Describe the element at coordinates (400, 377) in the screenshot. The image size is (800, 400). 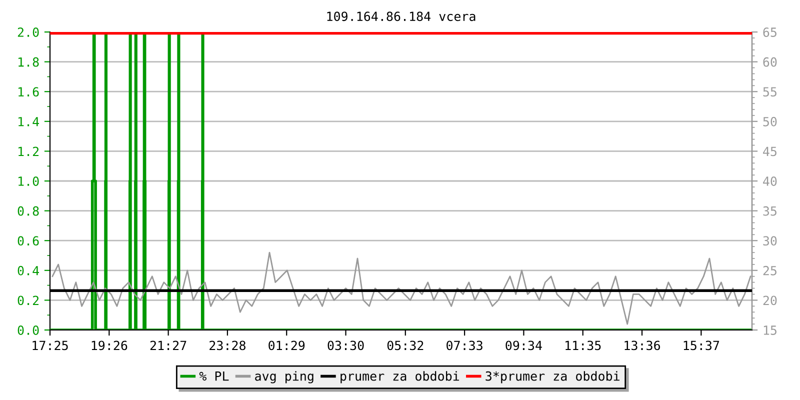
I see `legend-label: prumer za obdobi` at that location.